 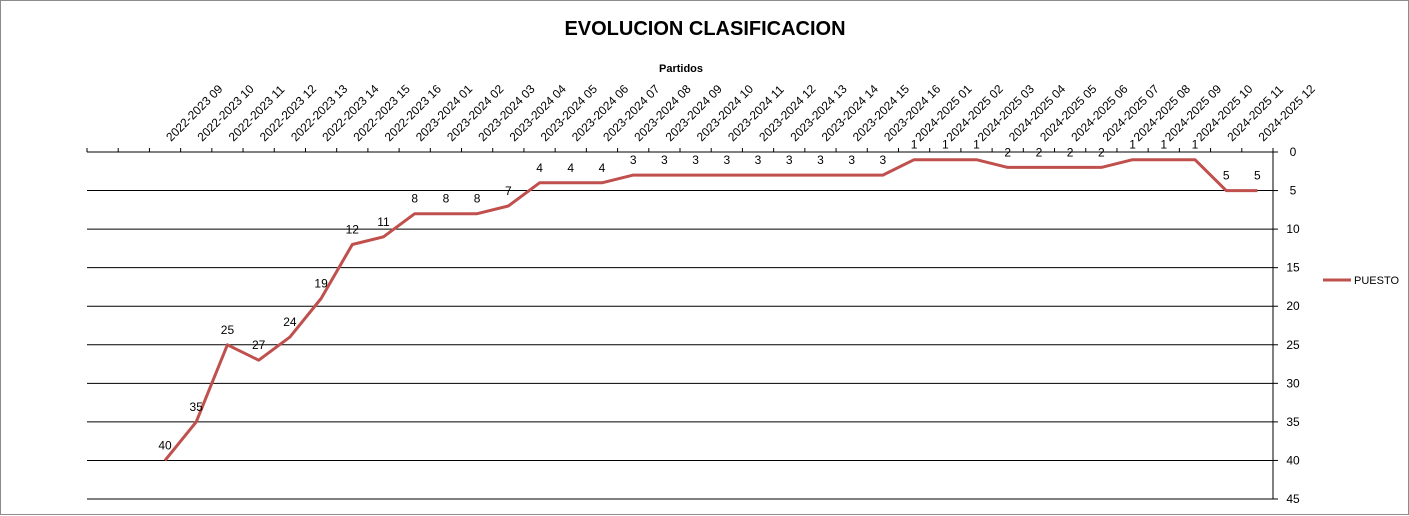 What do you see at coordinates (704, 29) in the screenshot?
I see `chart-title: EVOLUCION CLASIFICACION` at bounding box center [704, 29].